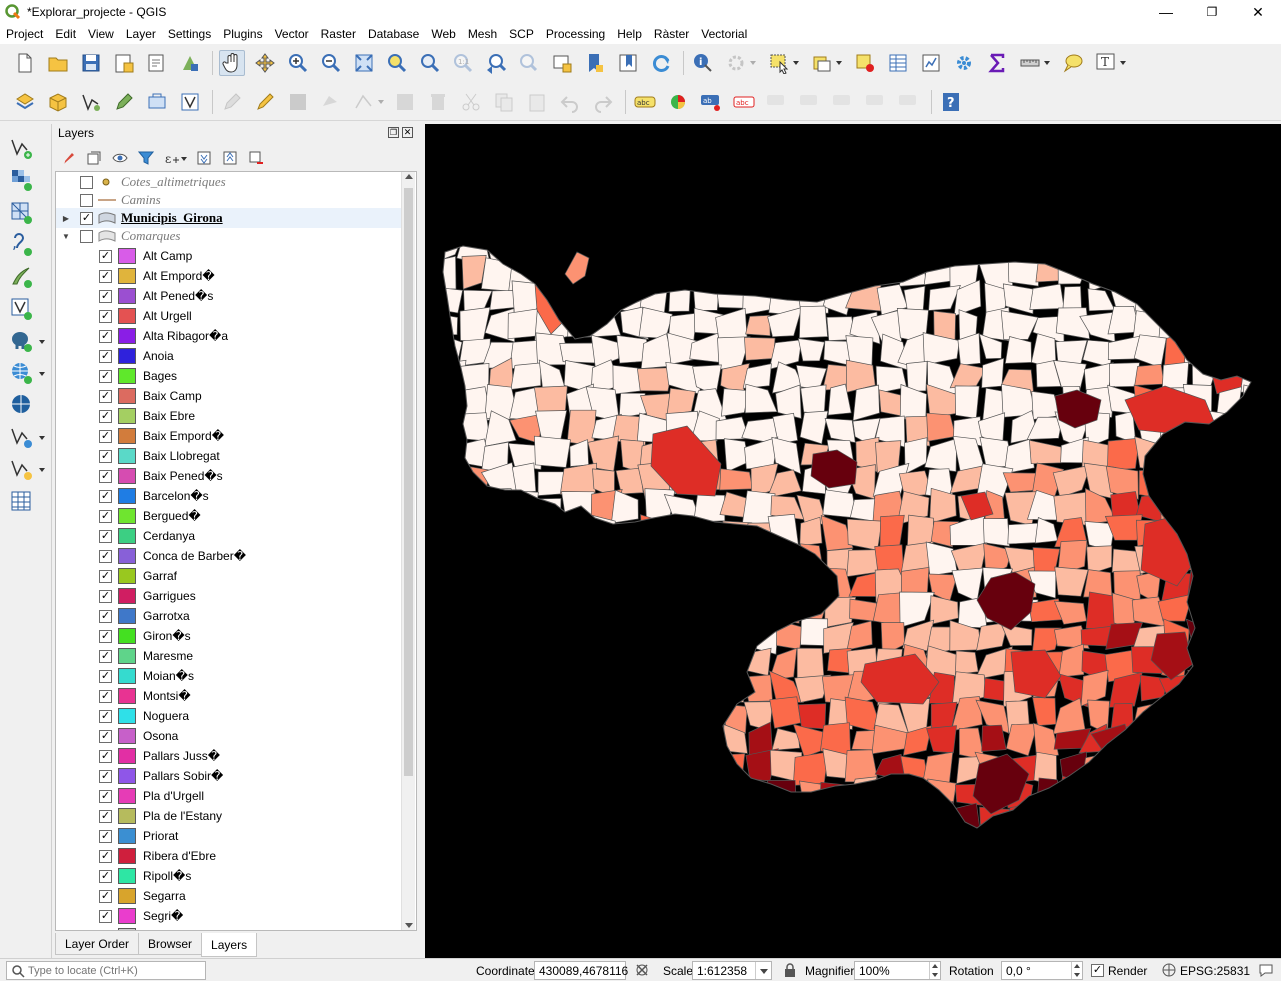 The height and width of the screenshot is (981, 1281). I want to click on collapsed-arrow-icon: ▶, so click(66, 218).